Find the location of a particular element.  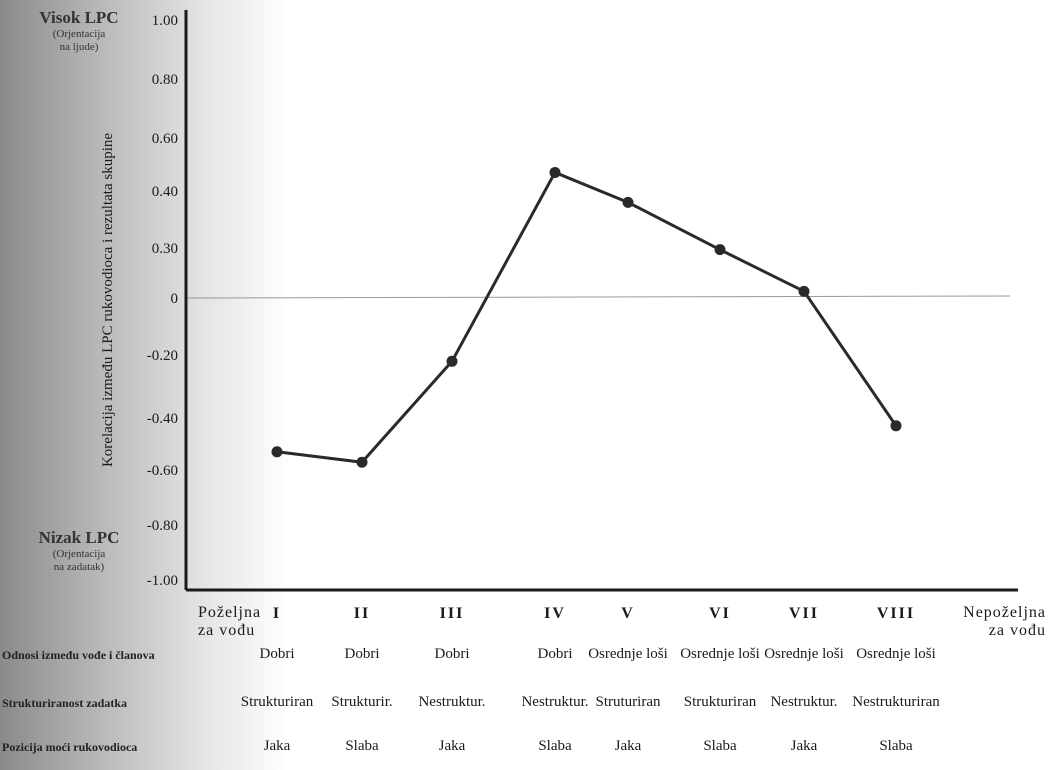

high-lpc-label: Visok LPC (Orjentacija na ljude) is located at coordinates (79, 31).